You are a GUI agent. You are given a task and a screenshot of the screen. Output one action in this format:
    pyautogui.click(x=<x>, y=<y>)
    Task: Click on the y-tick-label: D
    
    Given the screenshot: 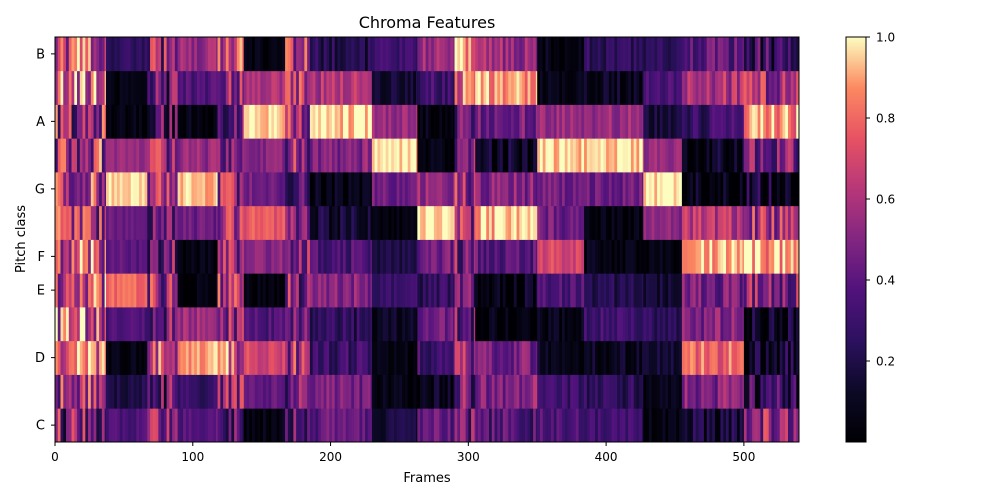 What is the action you would take?
    pyautogui.click(x=40, y=358)
    